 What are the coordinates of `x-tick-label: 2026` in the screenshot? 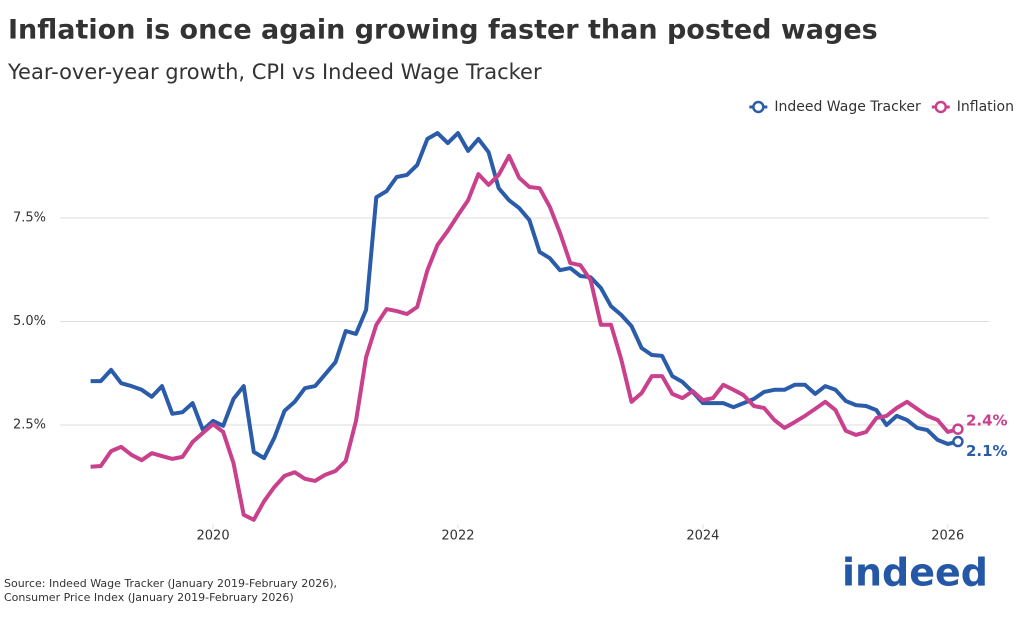 It's located at (947, 536).